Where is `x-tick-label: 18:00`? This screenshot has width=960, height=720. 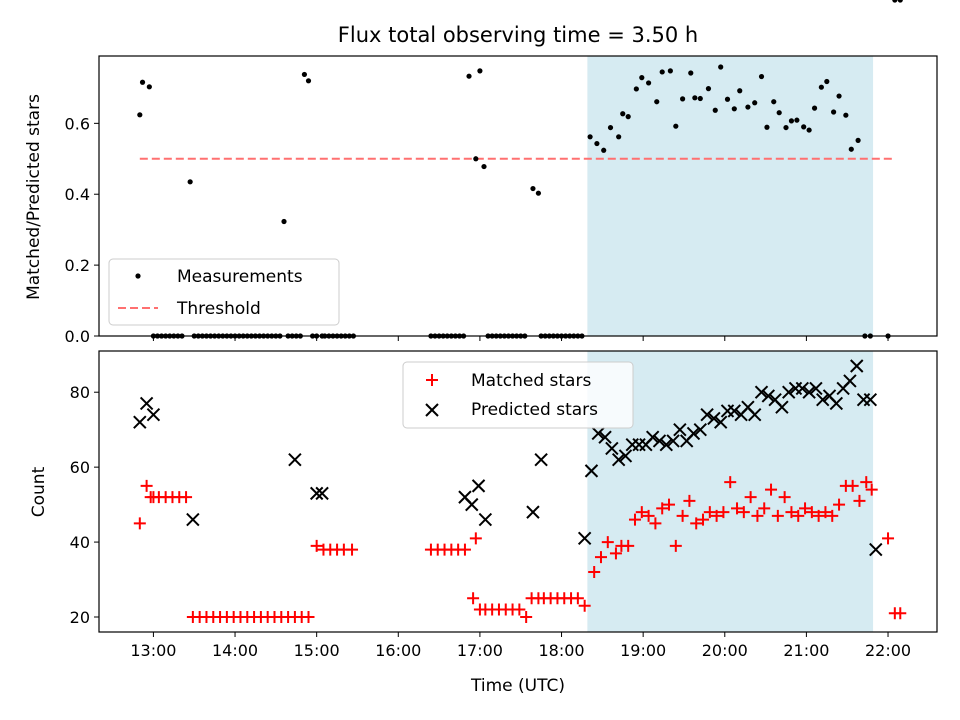 x-tick-label: 18:00 is located at coordinates (561, 650).